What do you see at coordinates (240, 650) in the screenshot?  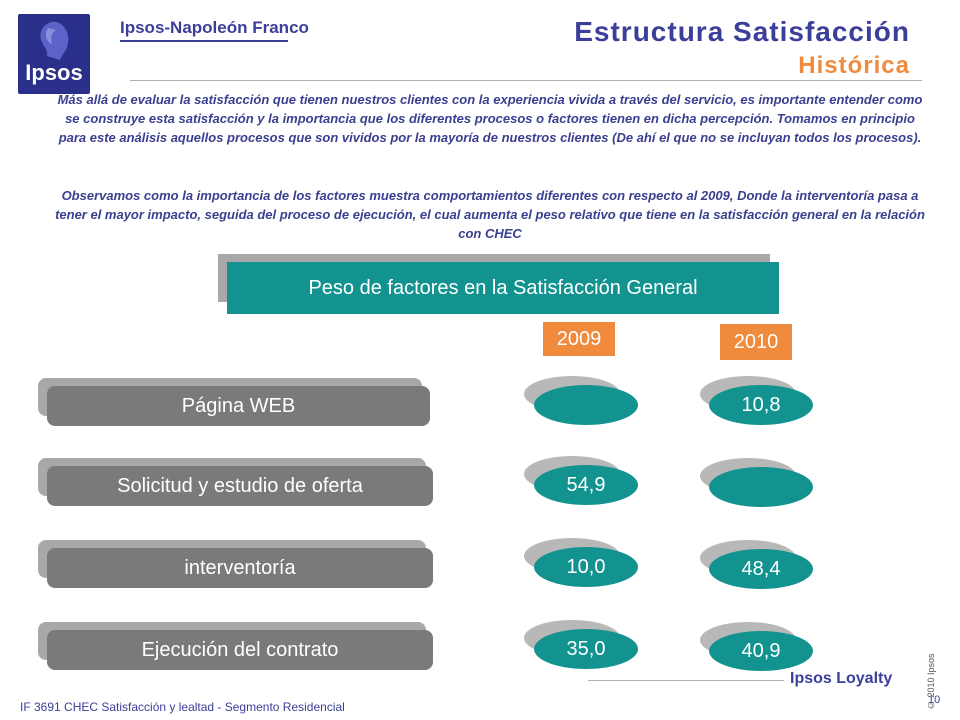 I see `category-ejecucion-contrato: Ejecución del contrato` at bounding box center [240, 650].